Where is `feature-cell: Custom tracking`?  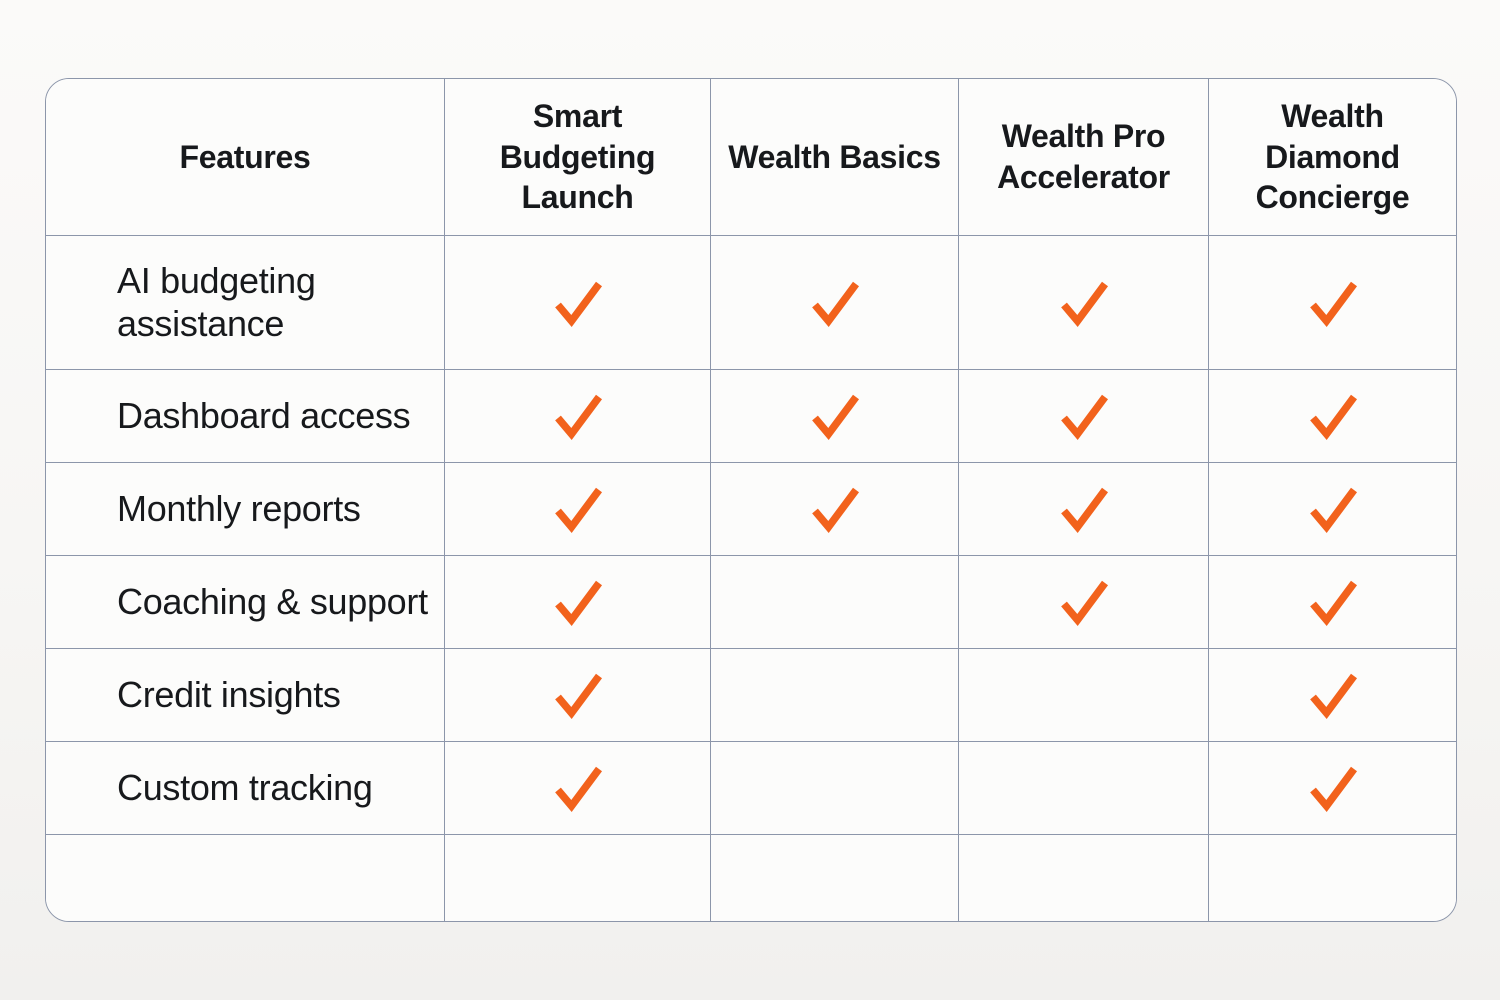 feature-cell: Custom tracking is located at coordinates (245, 788).